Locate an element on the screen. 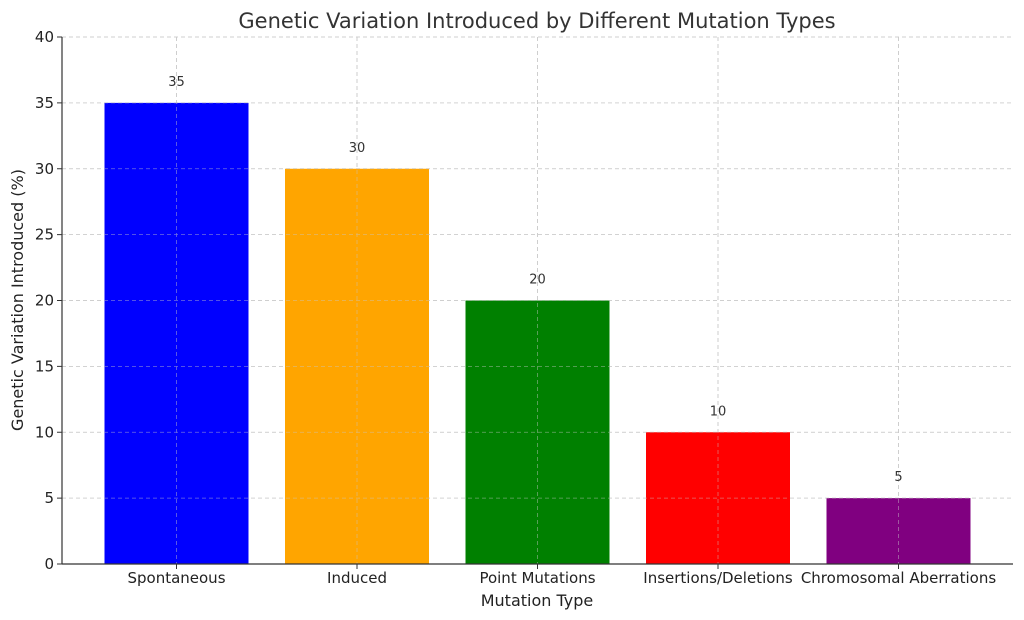 The height and width of the screenshot is (620, 1024). x-tick-label: Insertions/Deletions is located at coordinates (718, 578).